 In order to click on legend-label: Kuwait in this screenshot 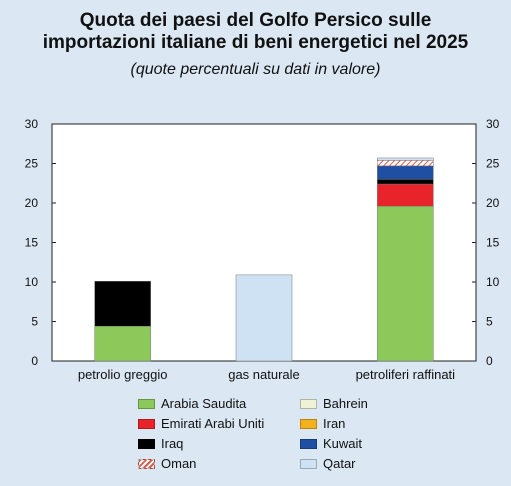, I will do `click(343, 443)`.